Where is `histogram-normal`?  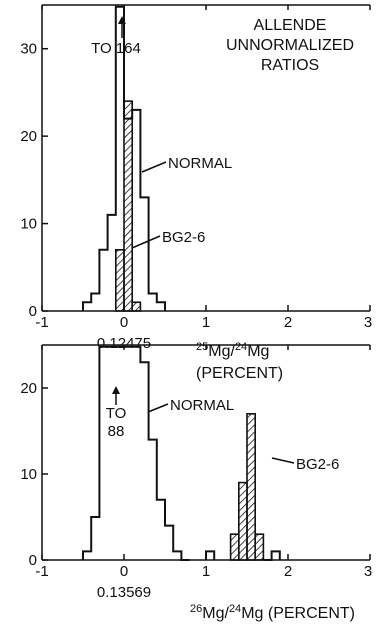
histogram-normal is located at coordinates (124, 158).